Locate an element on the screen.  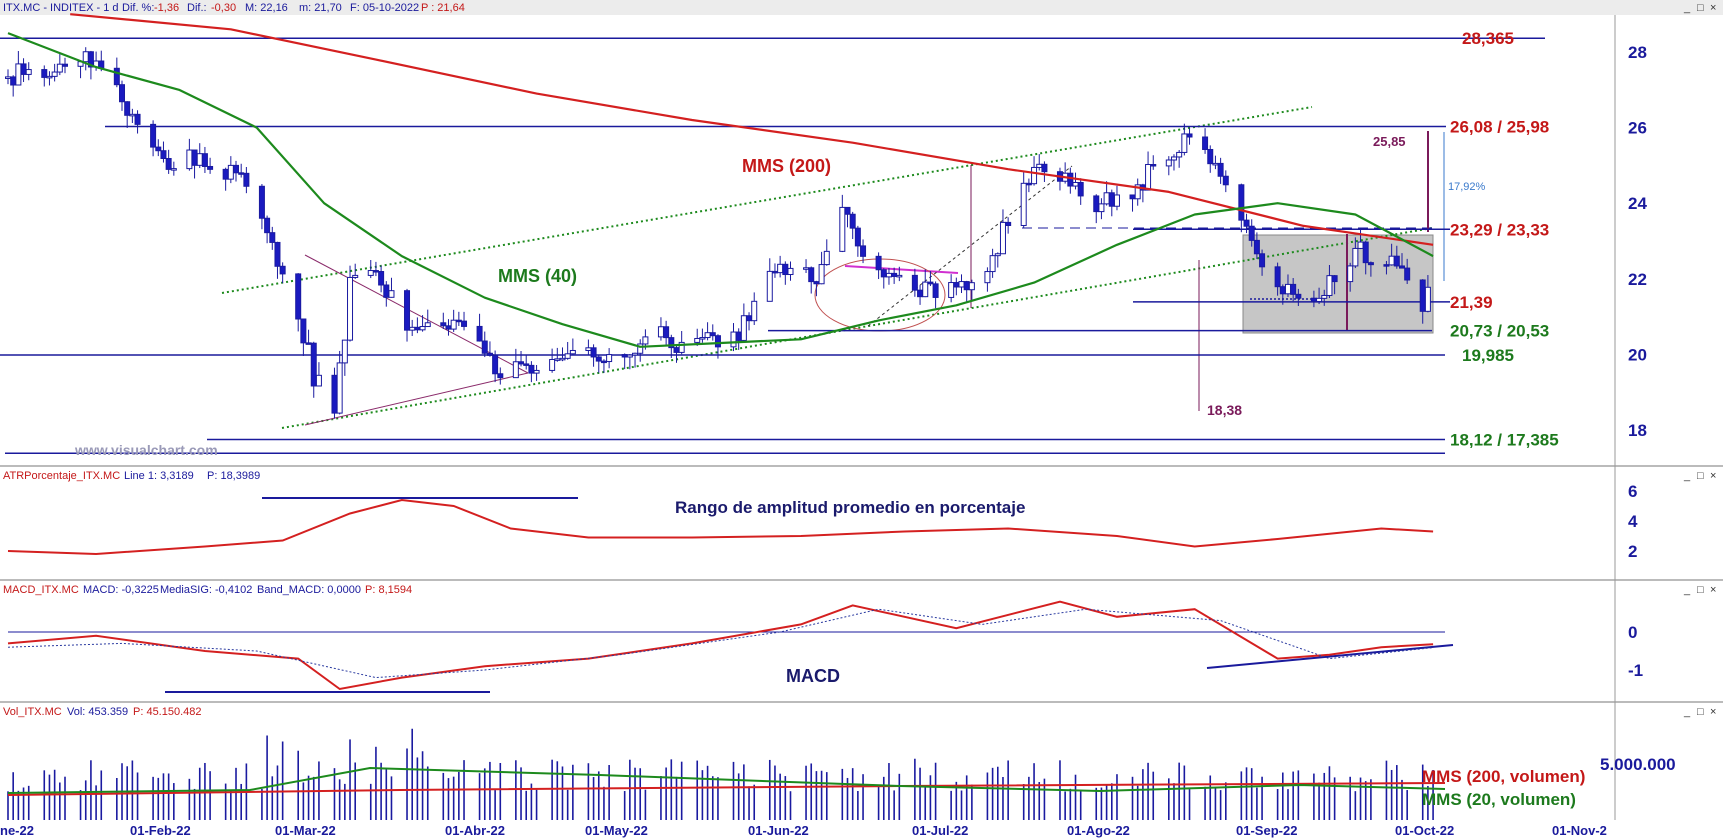
price-tick: 22 is located at coordinates (1637, 279).